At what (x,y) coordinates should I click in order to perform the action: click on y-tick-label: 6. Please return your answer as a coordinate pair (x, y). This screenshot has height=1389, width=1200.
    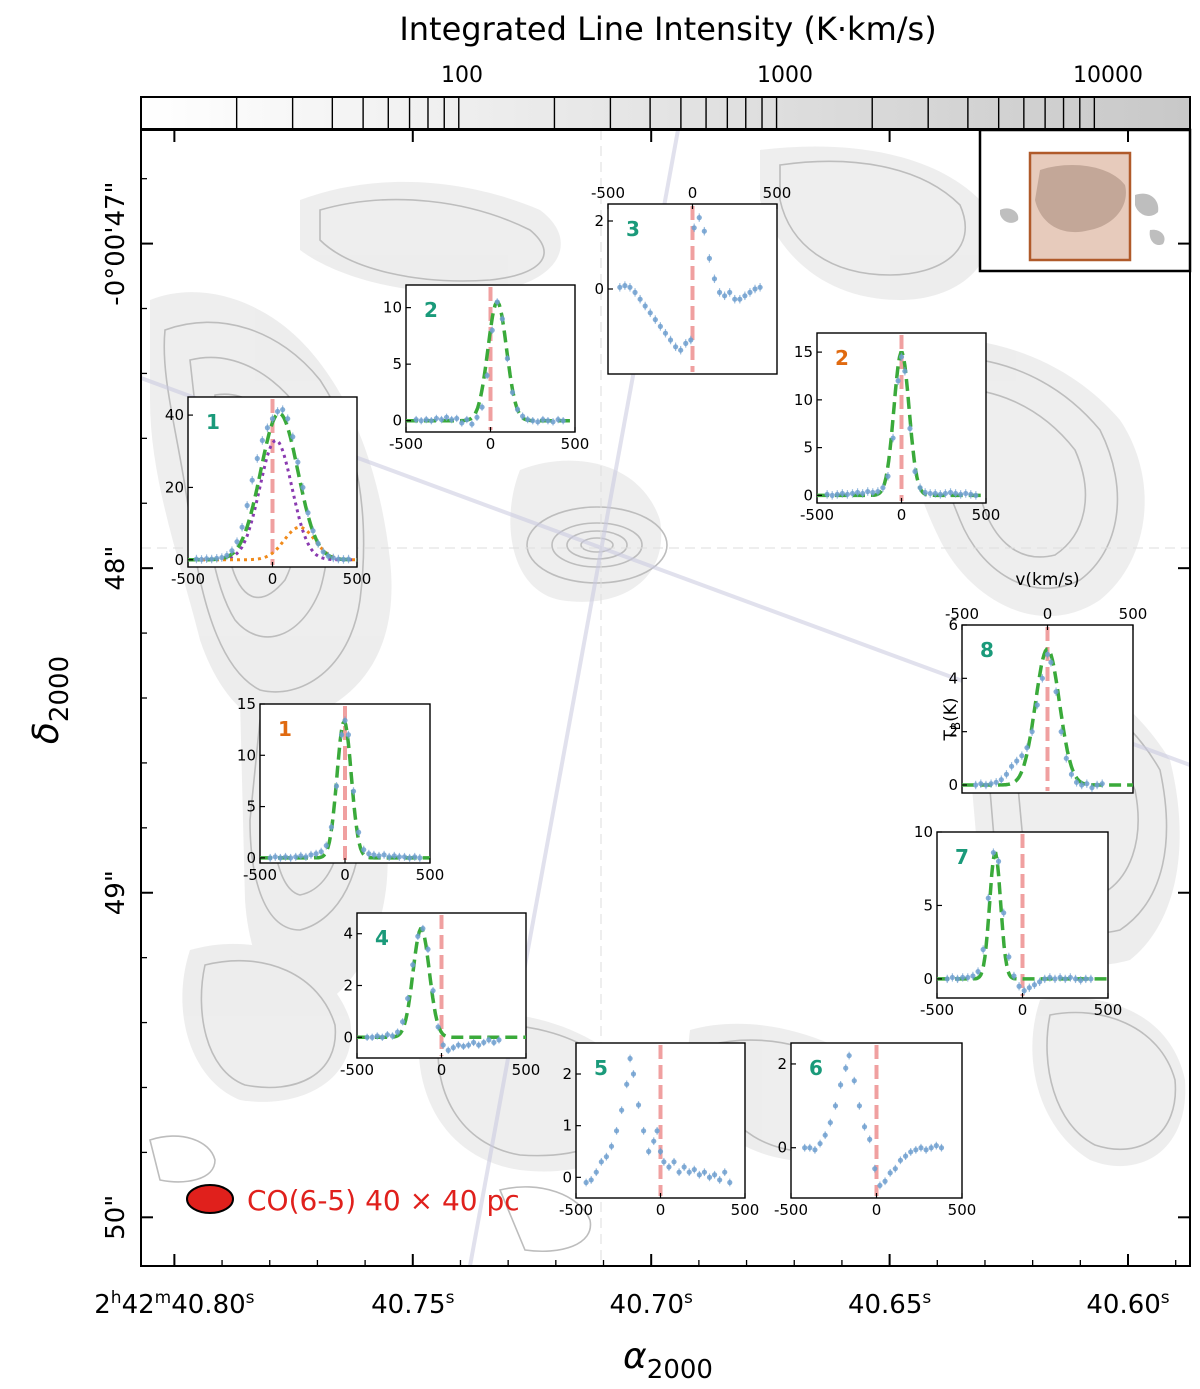
    Looking at the image, I should click on (953, 625).